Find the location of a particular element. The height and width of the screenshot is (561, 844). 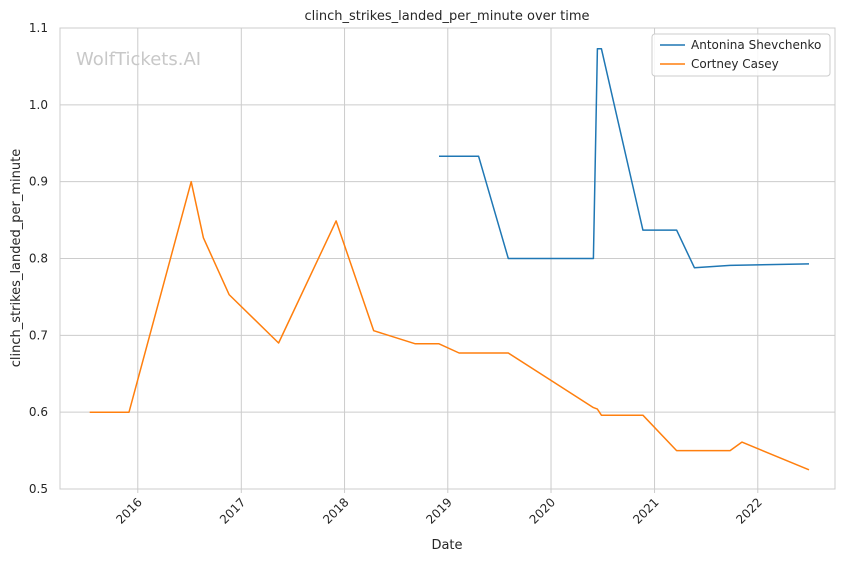

y-tick-label: 0.5 is located at coordinates (38, 489).